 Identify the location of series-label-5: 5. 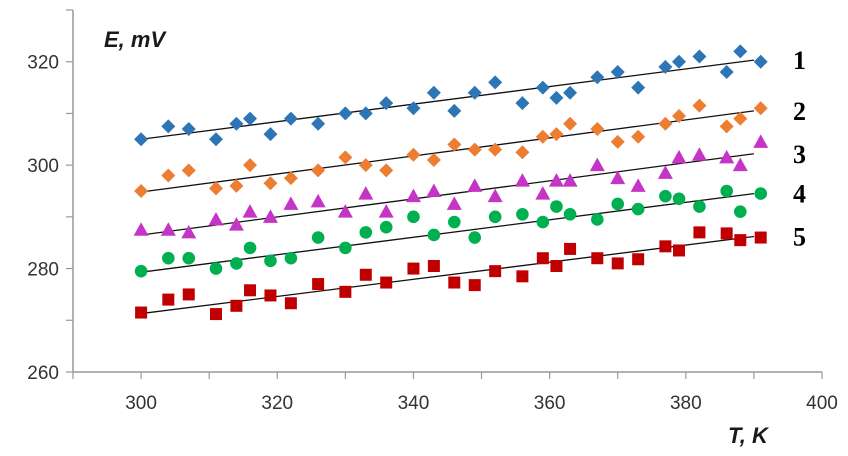
(799, 237).